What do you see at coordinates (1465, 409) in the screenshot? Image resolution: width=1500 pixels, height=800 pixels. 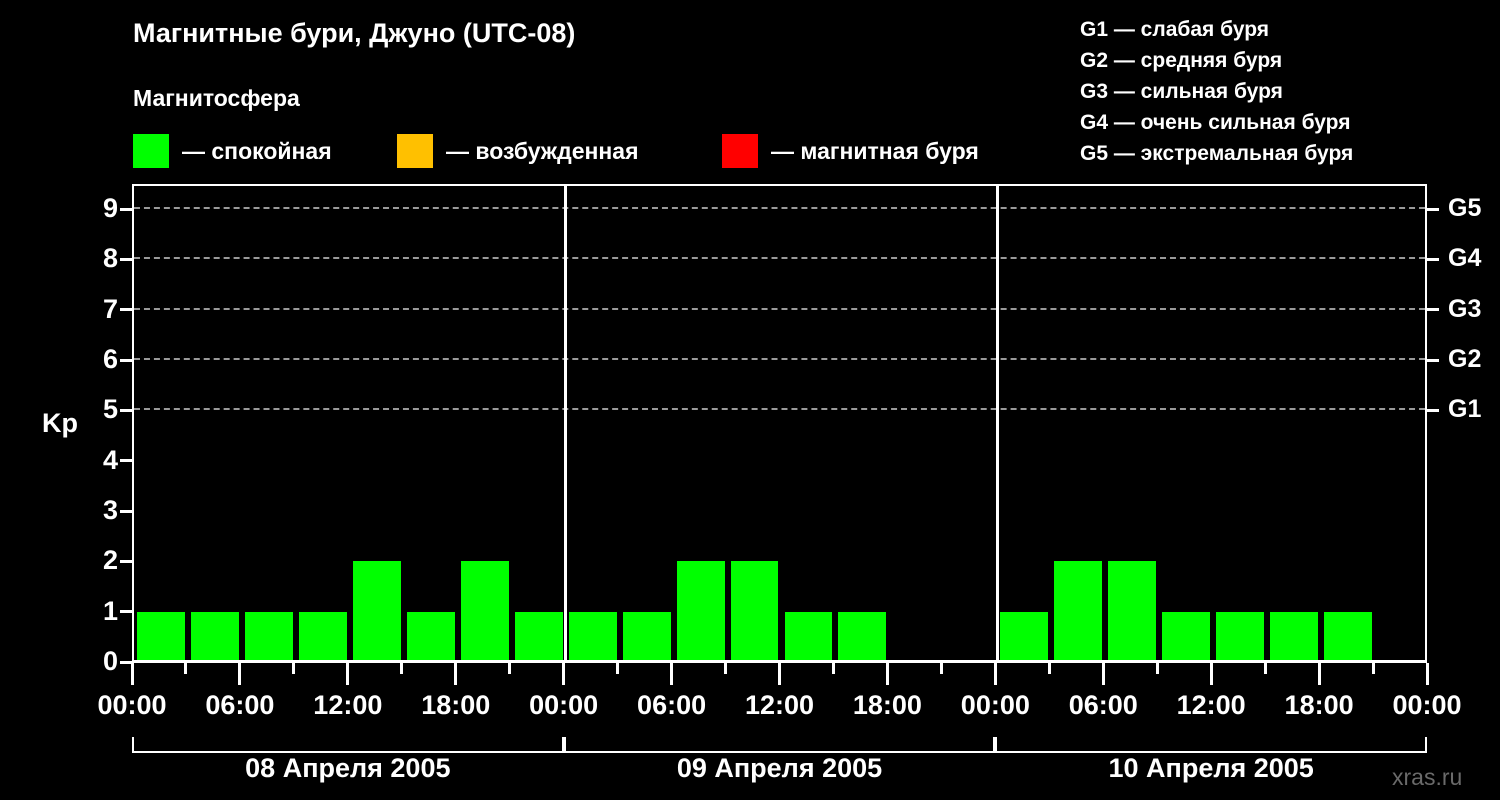 I see `g-tick-label-G1: G1` at bounding box center [1465, 409].